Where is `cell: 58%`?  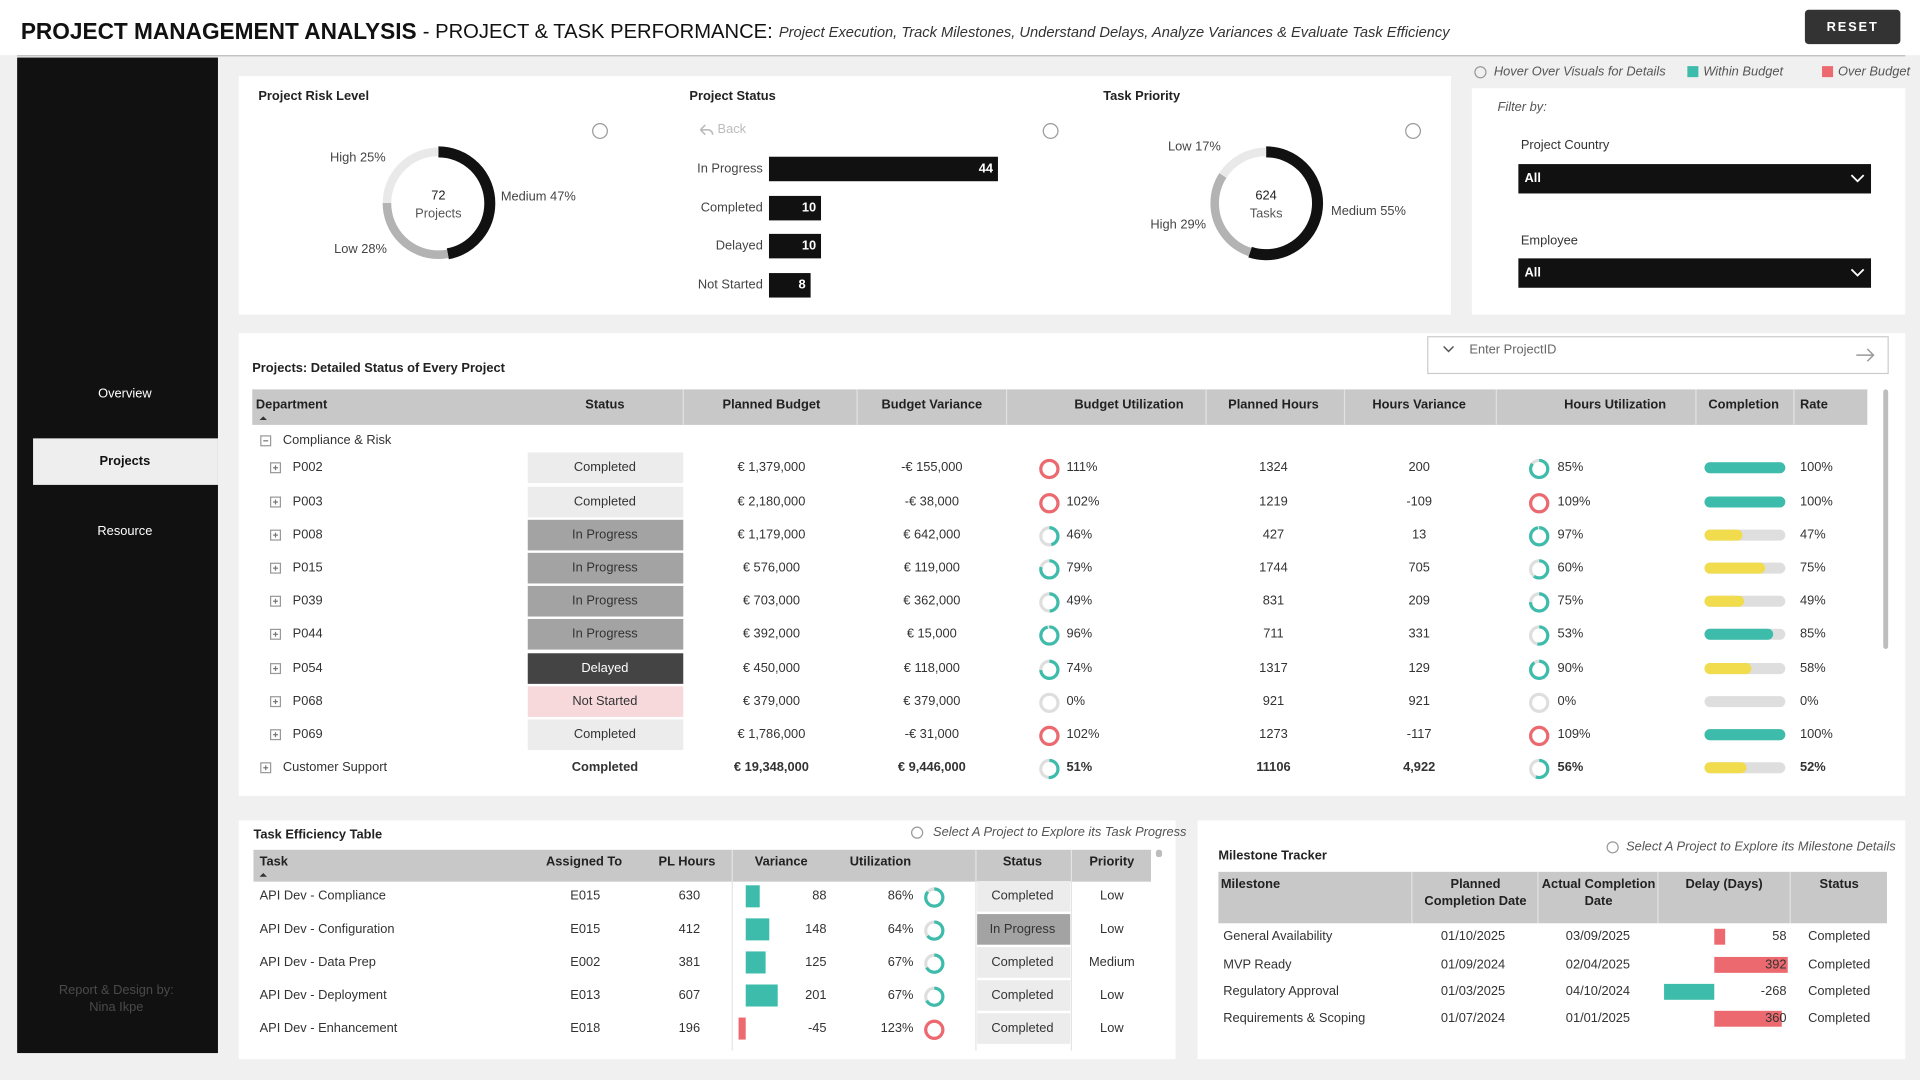
cell: 58% is located at coordinates (1813, 667).